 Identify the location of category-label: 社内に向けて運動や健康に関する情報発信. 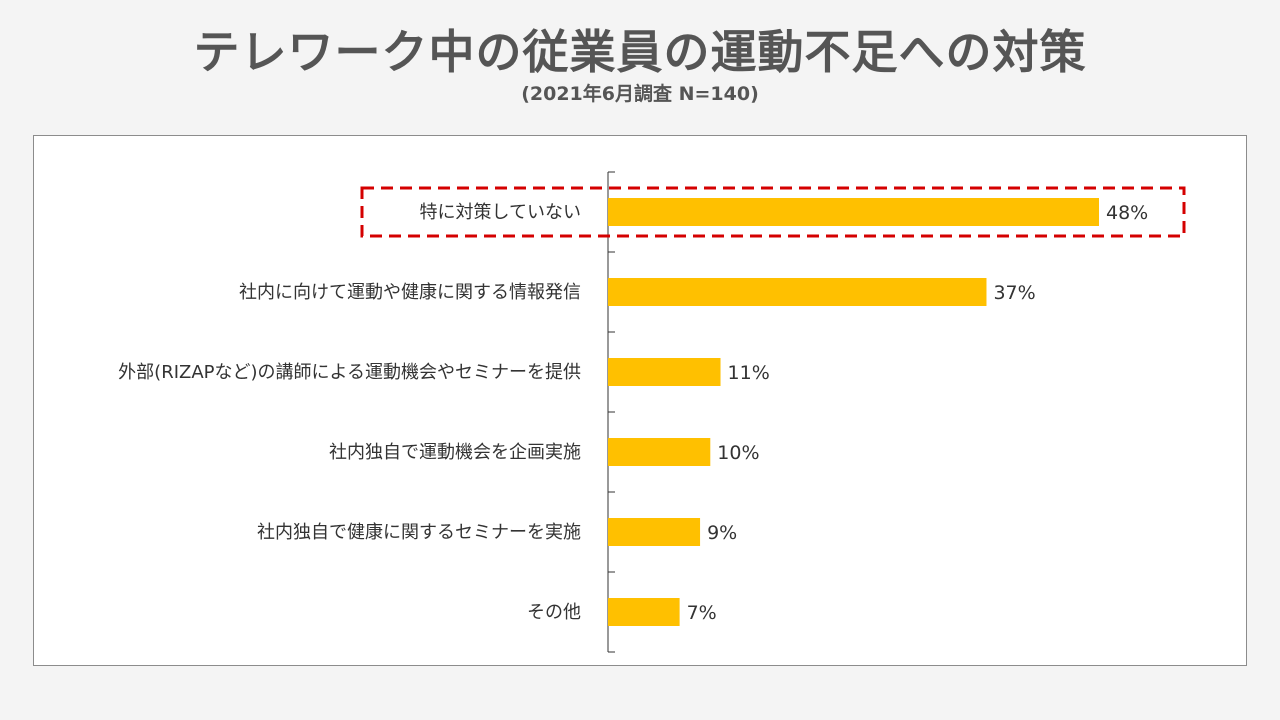
(410, 292).